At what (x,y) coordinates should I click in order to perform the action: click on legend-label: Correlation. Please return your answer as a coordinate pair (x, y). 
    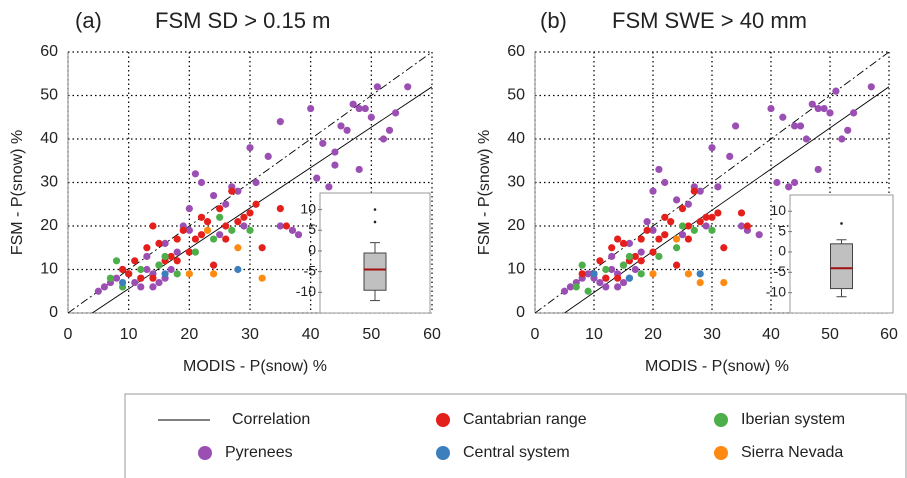
    Looking at the image, I should click on (271, 419).